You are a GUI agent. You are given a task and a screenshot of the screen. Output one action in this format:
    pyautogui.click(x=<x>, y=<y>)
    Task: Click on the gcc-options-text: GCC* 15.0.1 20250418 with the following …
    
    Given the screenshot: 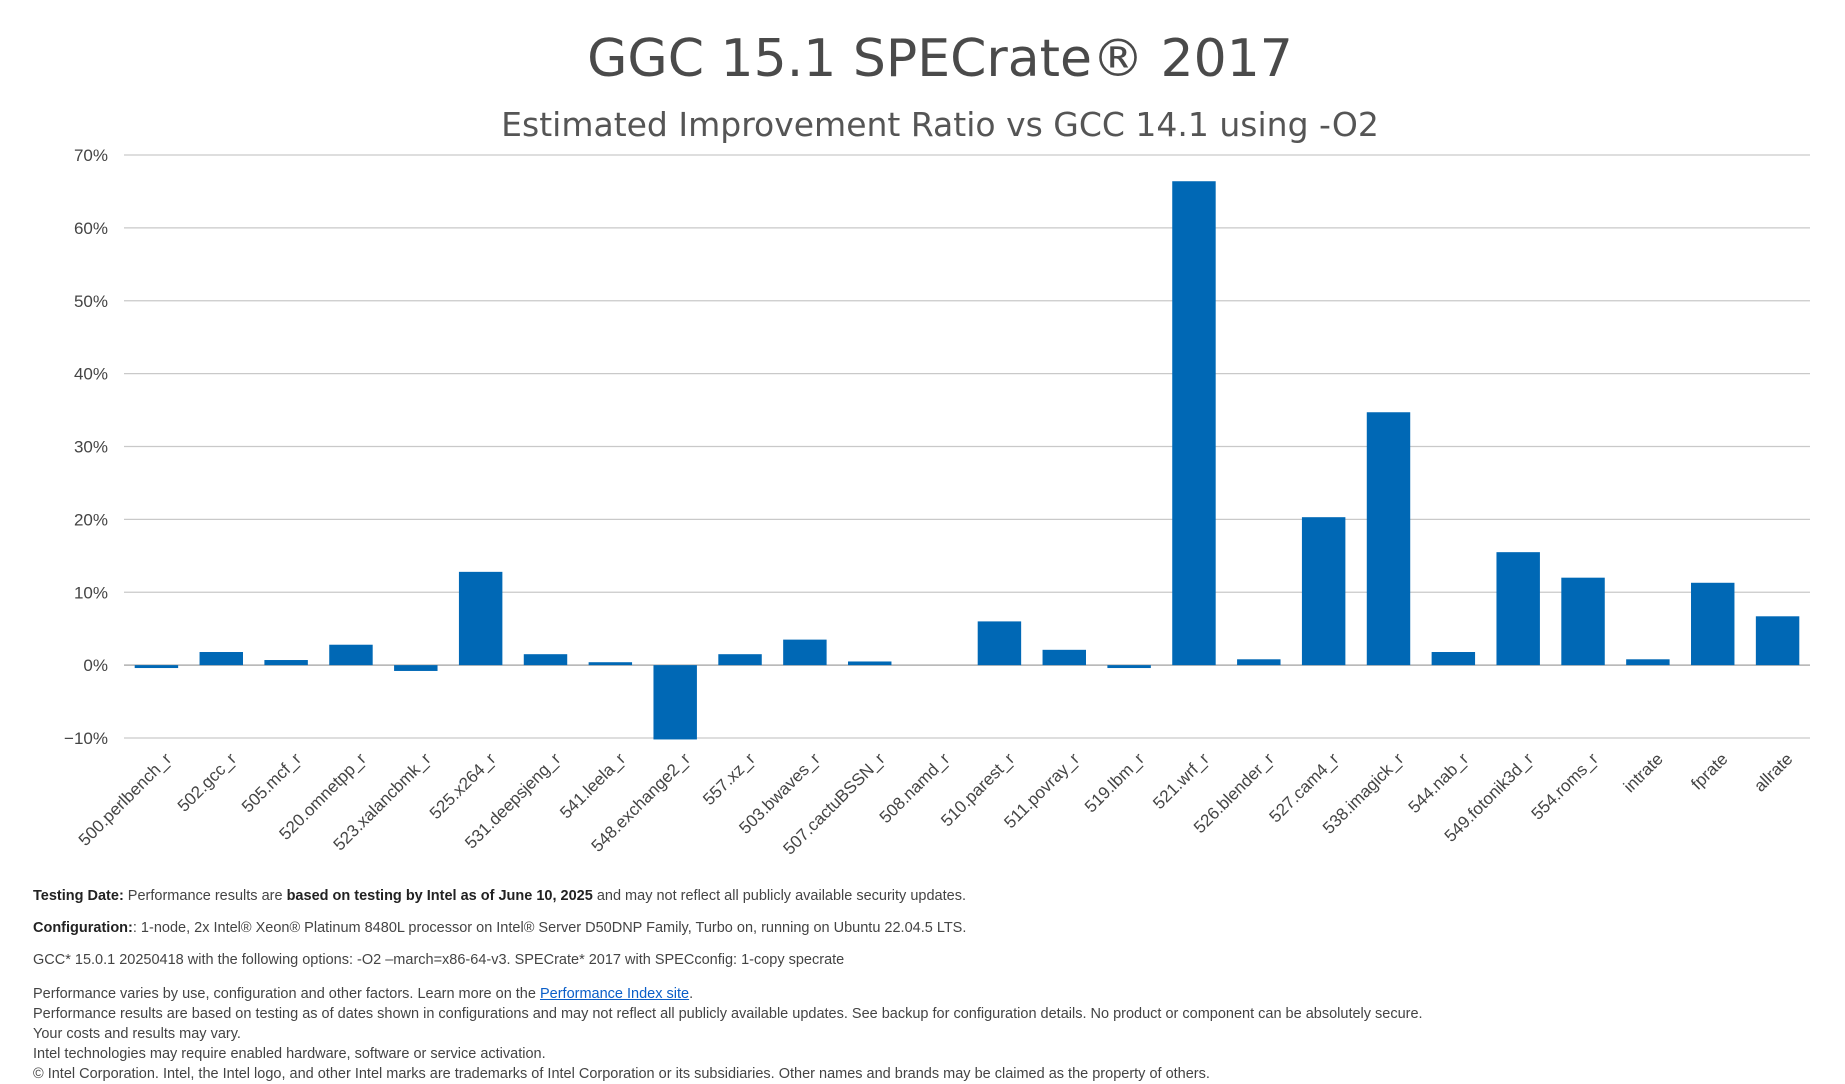 What is the action you would take?
    pyautogui.click(x=439, y=960)
    